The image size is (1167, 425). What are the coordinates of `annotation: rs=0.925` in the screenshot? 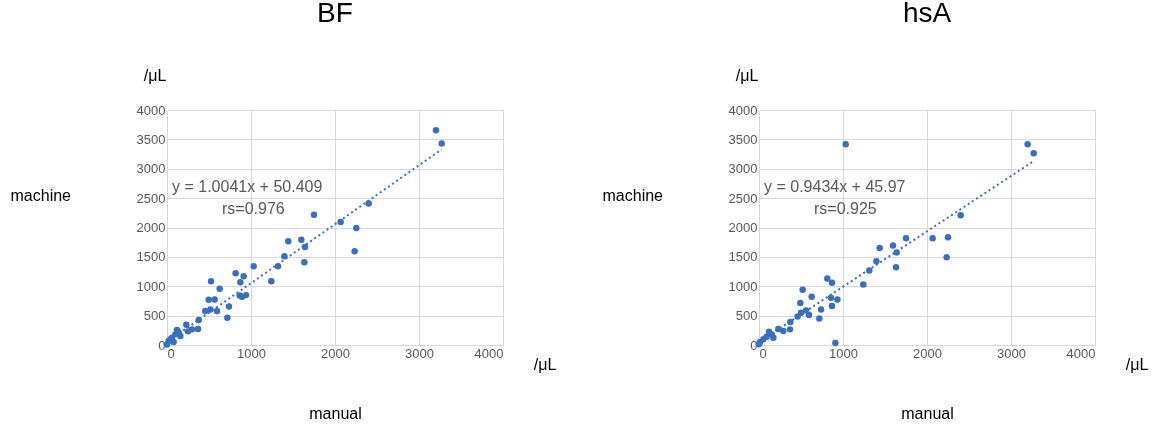 It's located at (845, 208).